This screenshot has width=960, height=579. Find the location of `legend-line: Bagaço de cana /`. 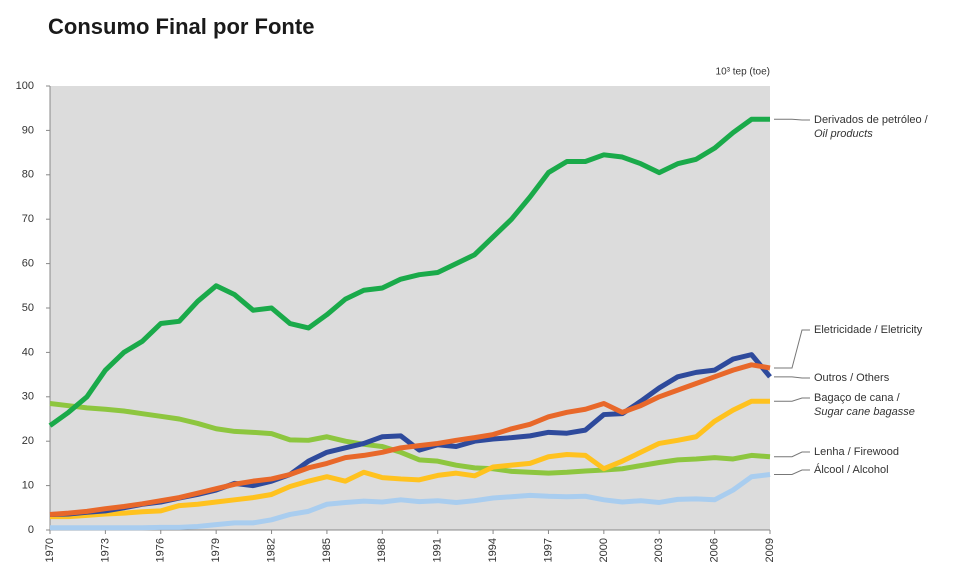

legend-line: Bagaço de cana / is located at coordinates (857, 398).